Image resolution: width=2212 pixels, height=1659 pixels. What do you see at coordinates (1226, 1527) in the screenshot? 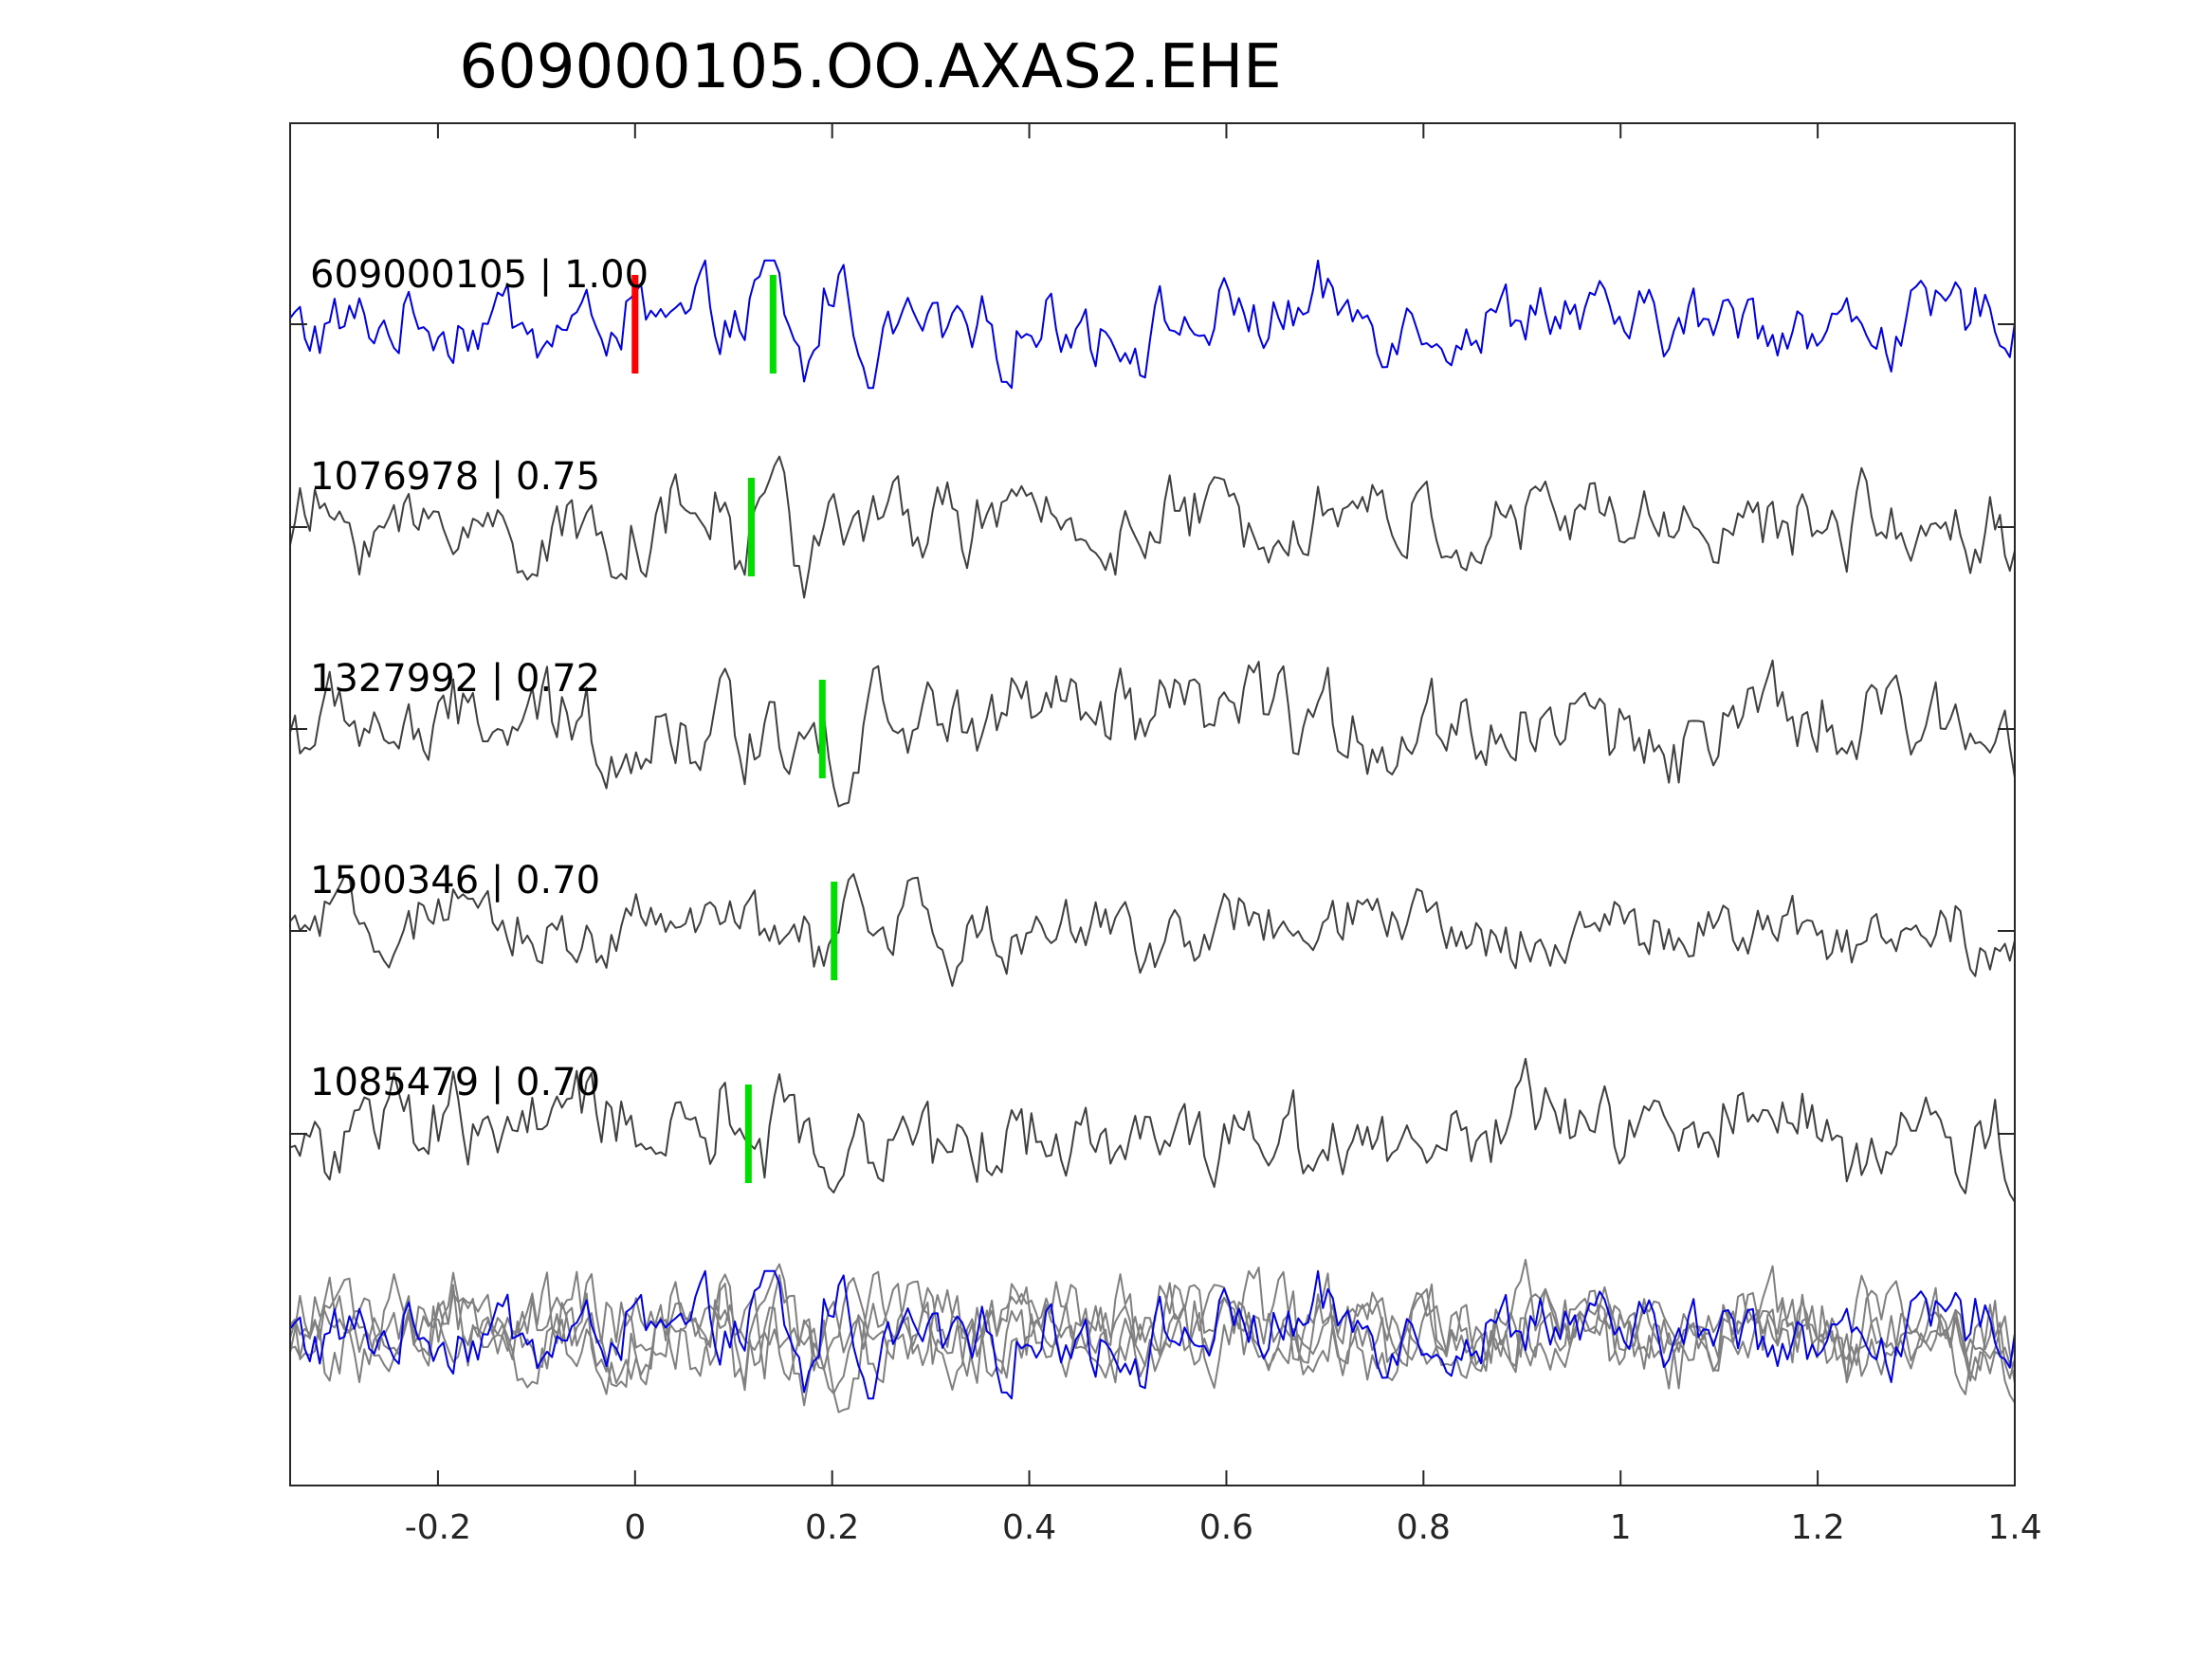
I see `x-tick-label: 0.6` at bounding box center [1226, 1527].